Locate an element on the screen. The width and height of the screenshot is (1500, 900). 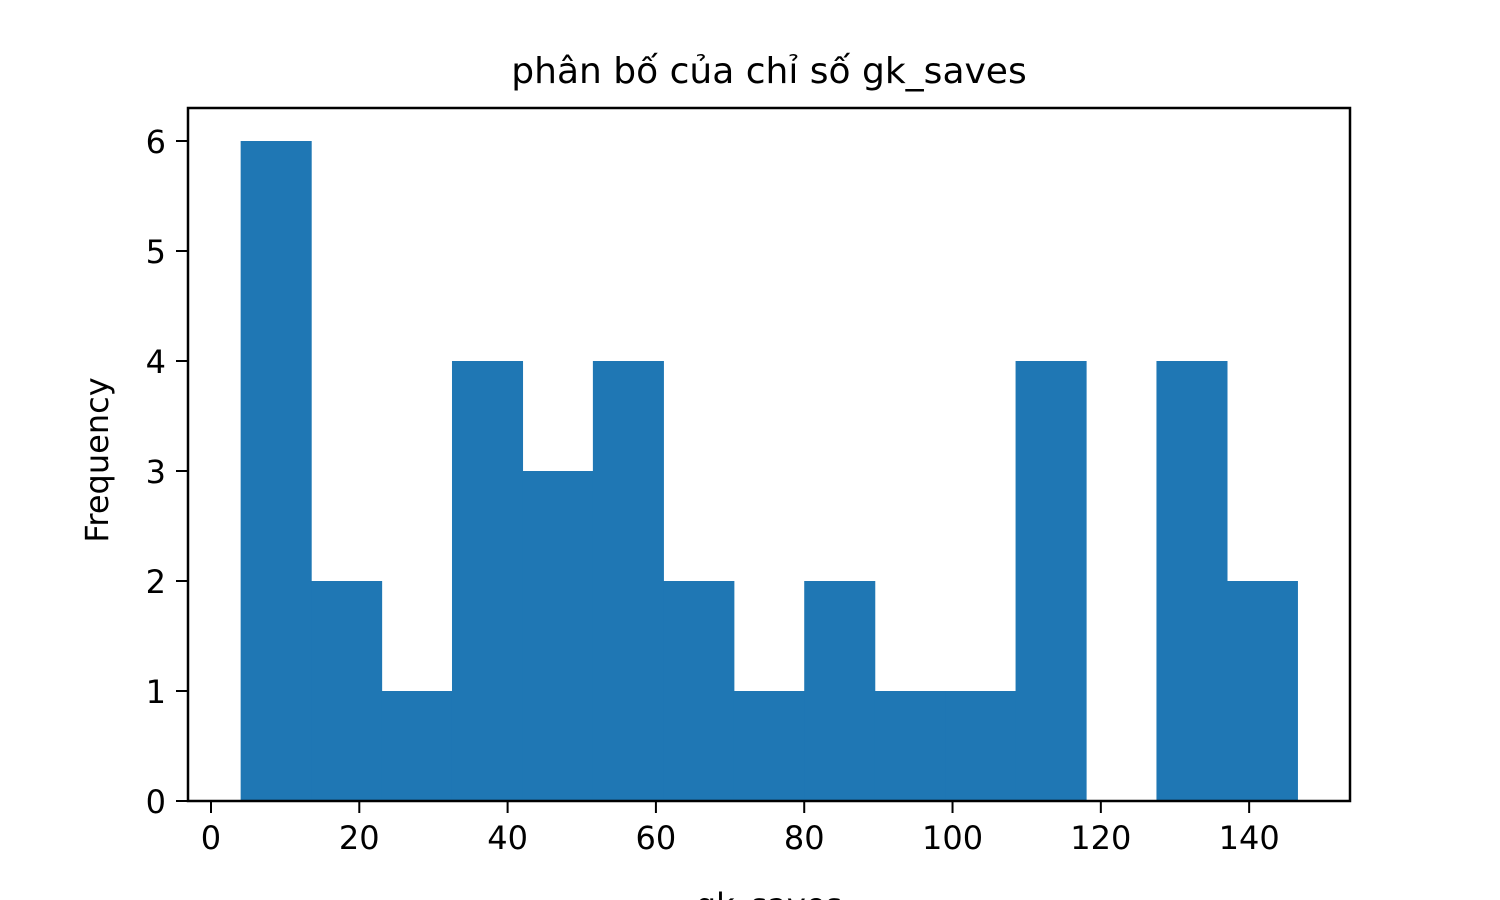
x-axis-ticks: 0 20 40 60 80 100 120 140 is located at coordinates (740, 829).